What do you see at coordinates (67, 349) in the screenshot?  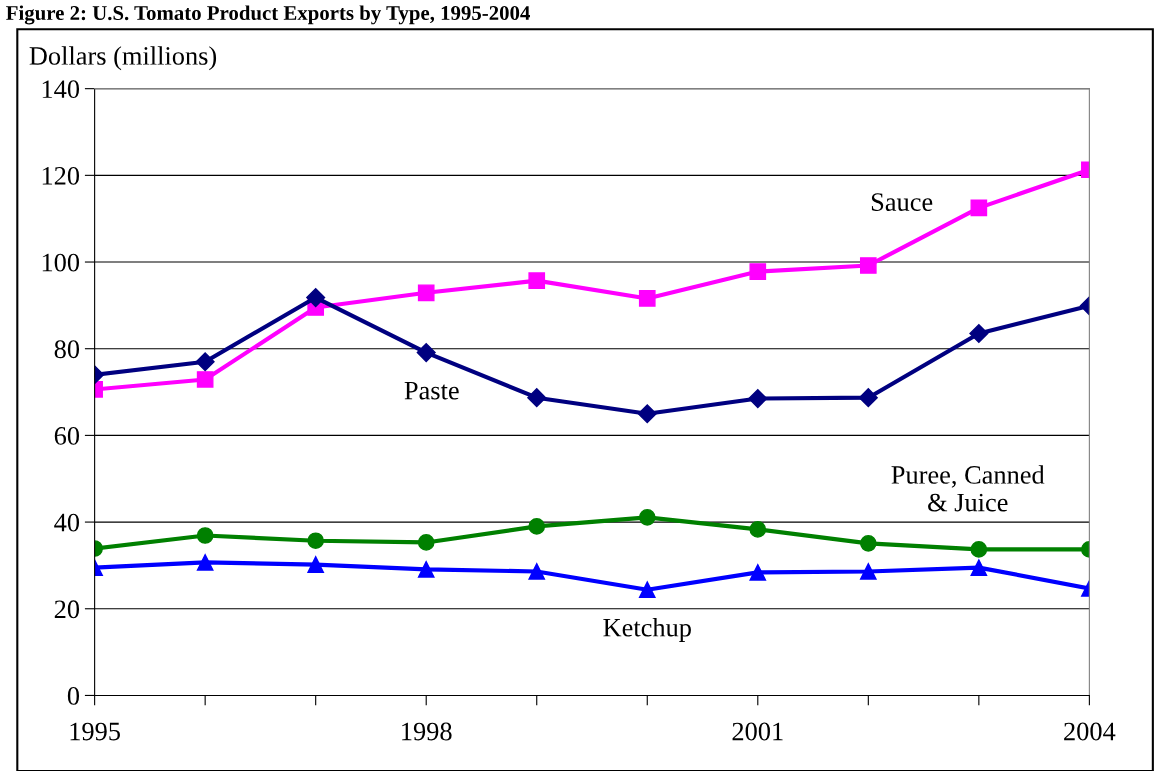 I see `y-tick-label: 80` at bounding box center [67, 349].